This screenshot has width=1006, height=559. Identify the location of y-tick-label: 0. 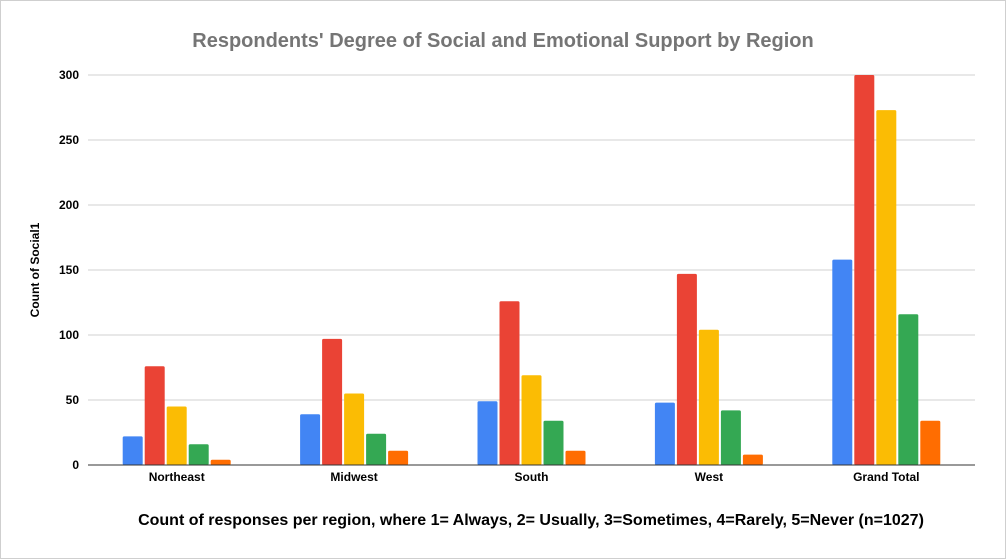
(75, 465).